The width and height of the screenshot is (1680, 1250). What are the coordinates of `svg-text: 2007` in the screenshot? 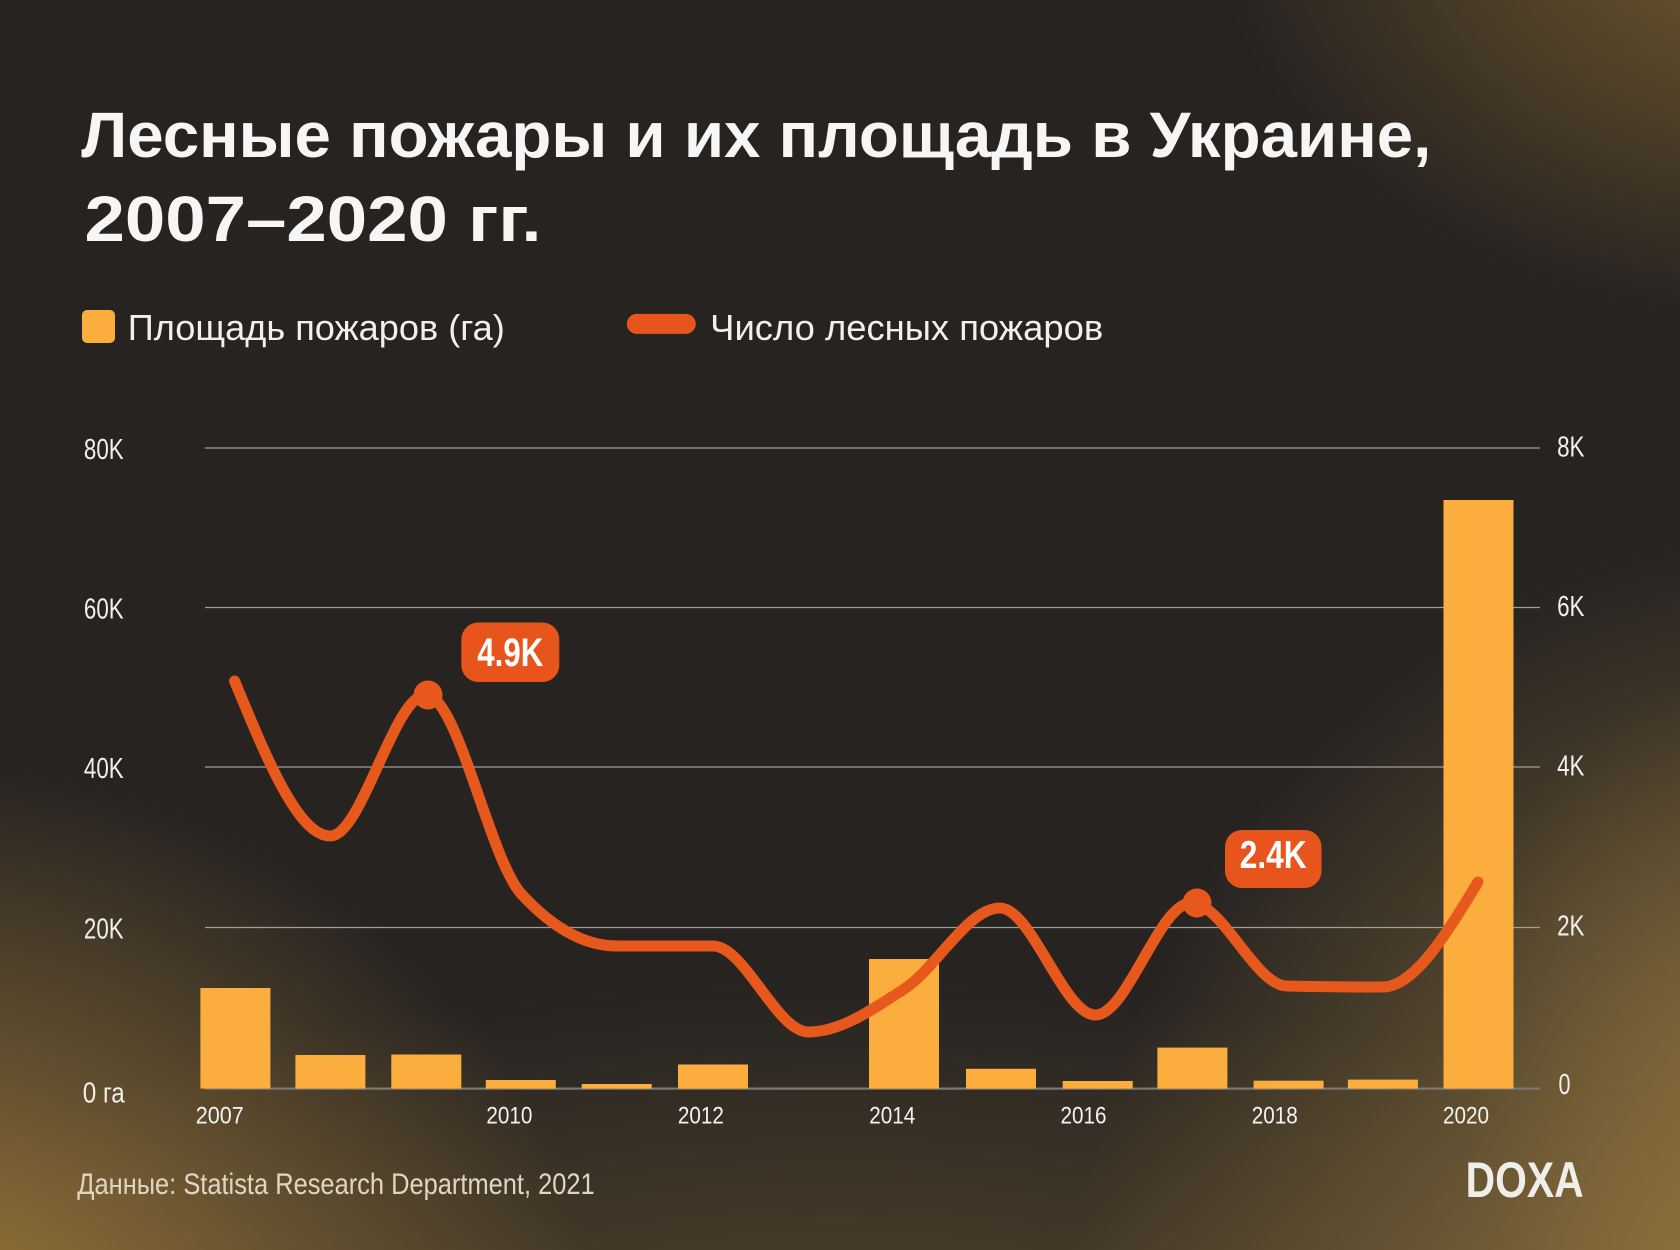 It's located at (220, 1116).